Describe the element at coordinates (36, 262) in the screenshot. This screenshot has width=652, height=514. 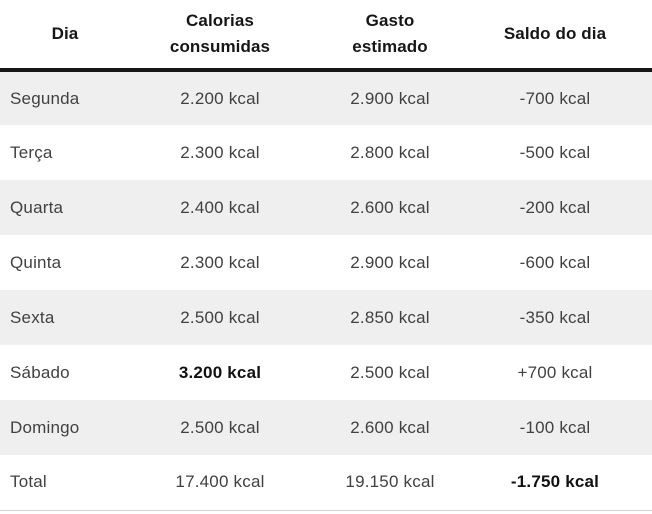
I see `cell-day: Quinta` at that location.